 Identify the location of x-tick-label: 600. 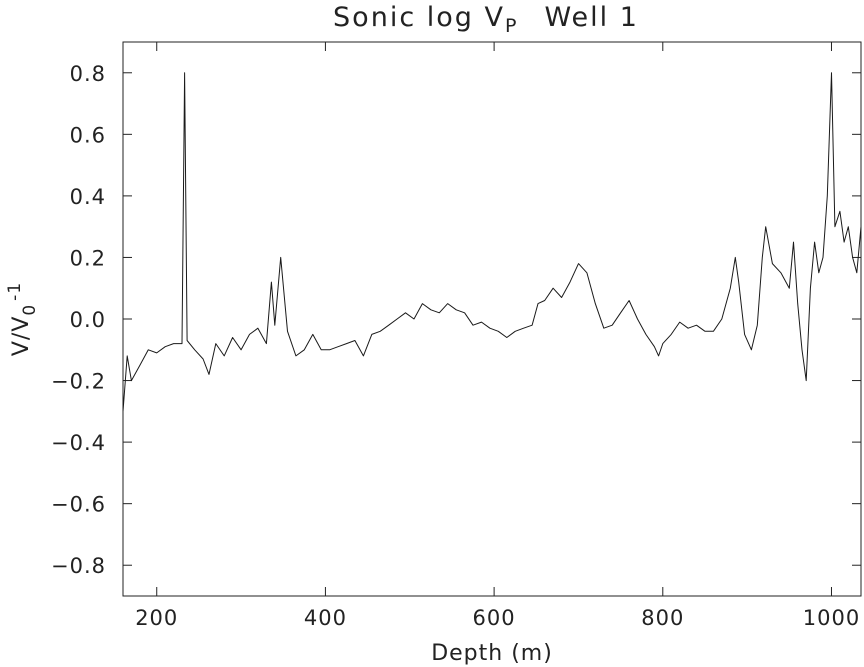
(494, 618).